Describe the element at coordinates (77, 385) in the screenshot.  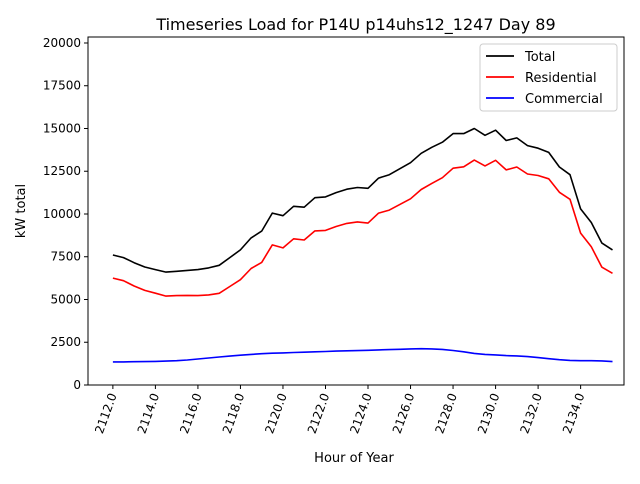
I see `y-tick-label: 0` at that location.